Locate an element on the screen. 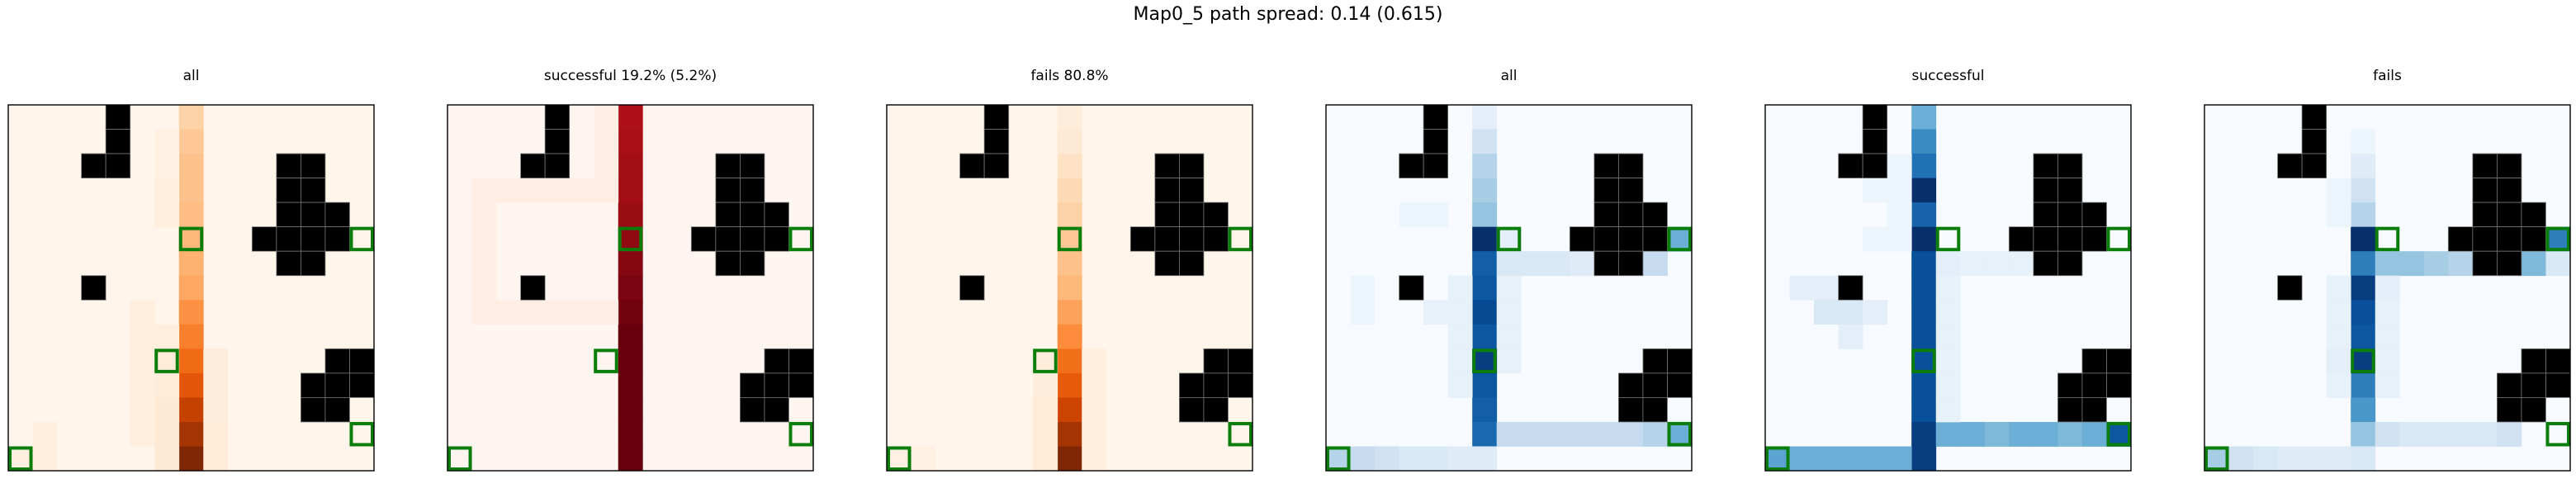 The width and height of the screenshot is (2576, 479). heatmap-panel-4: all is located at coordinates (1509, 270).